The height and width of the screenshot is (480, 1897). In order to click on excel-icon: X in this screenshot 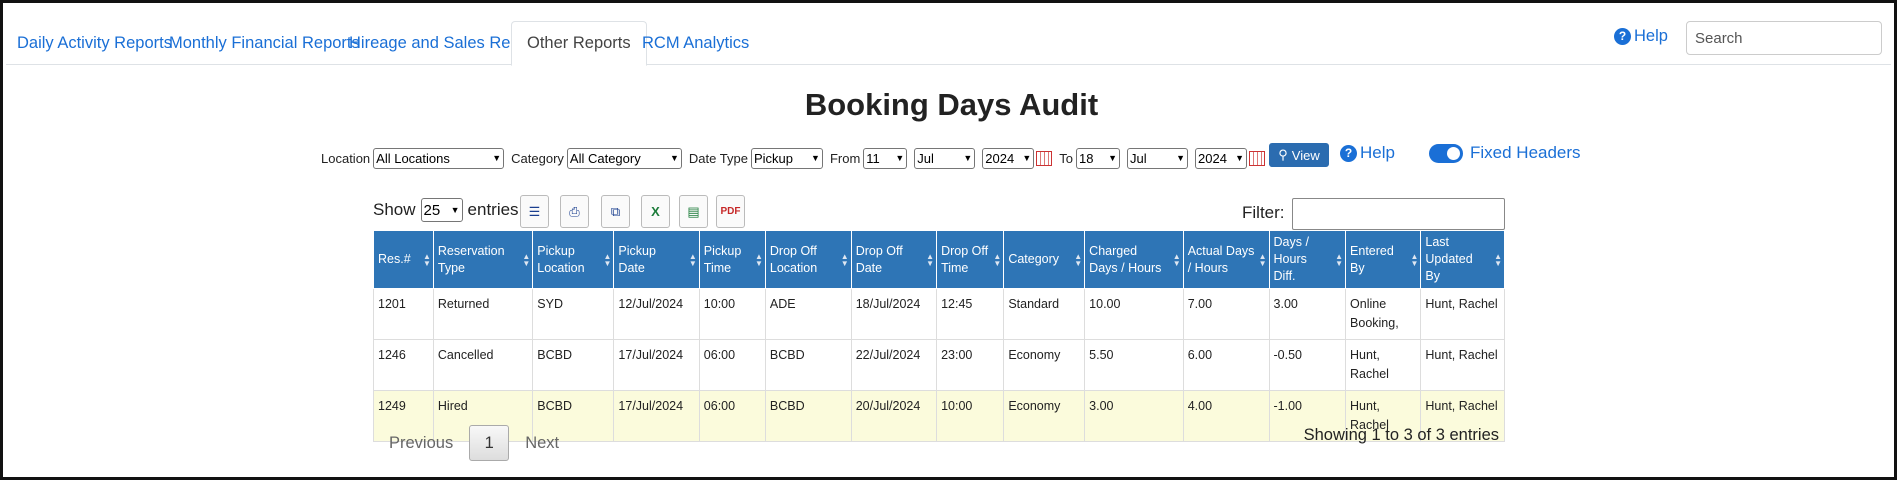, I will do `click(655, 211)`.